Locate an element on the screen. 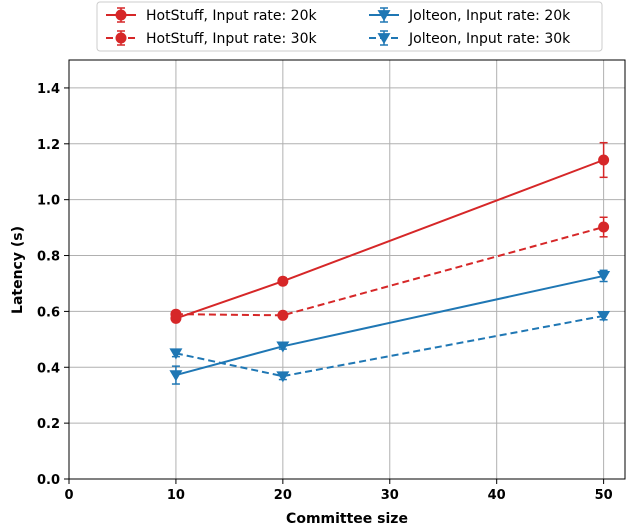 The width and height of the screenshot is (629, 529). legend-entry: Jolteon, Input rate: 30k is located at coordinates (470, 38).